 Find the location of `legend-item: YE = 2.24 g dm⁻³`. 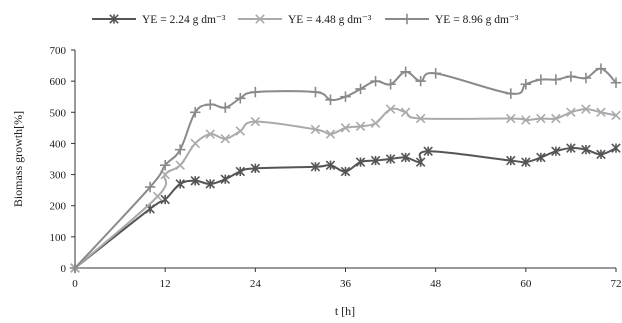

legend-item: YE = 2.24 g dm⁻³ is located at coordinates (159, 20).